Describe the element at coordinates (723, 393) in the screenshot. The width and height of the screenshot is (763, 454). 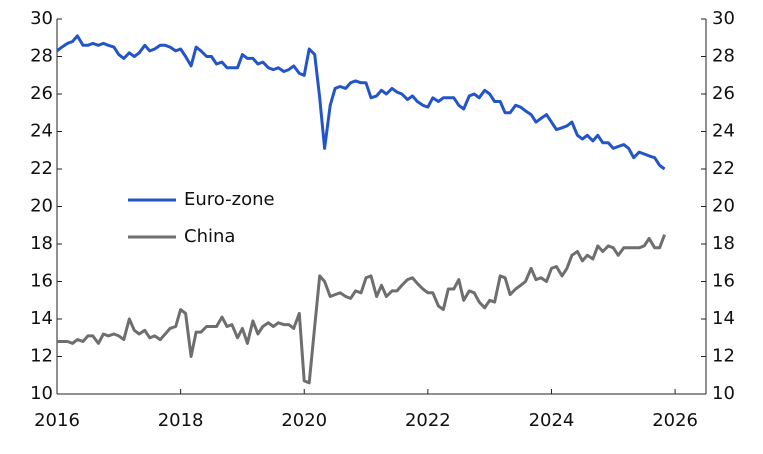
I see `y2-tick-label: 10` at that location.